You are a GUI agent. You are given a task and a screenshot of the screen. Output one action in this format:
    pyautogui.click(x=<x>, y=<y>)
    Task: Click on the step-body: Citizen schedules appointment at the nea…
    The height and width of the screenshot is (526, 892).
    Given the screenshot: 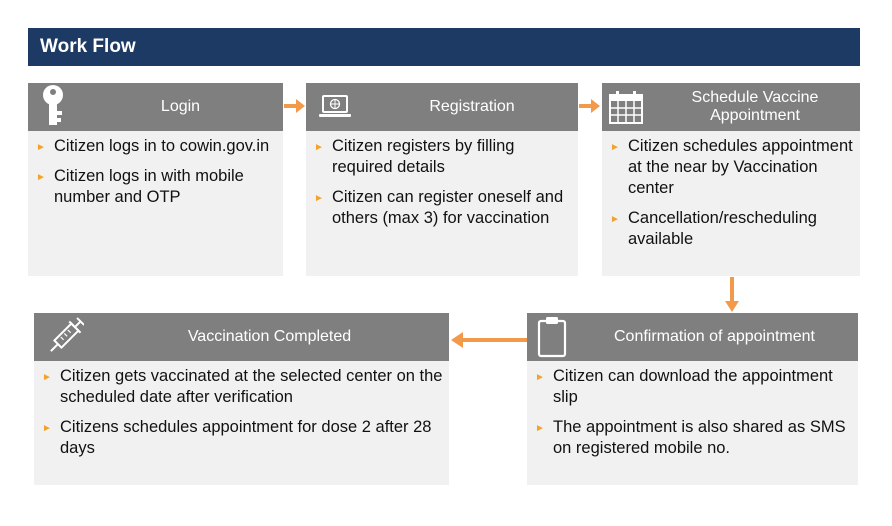 What is the action you would take?
    pyautogui.click(x=731, y=197)
    